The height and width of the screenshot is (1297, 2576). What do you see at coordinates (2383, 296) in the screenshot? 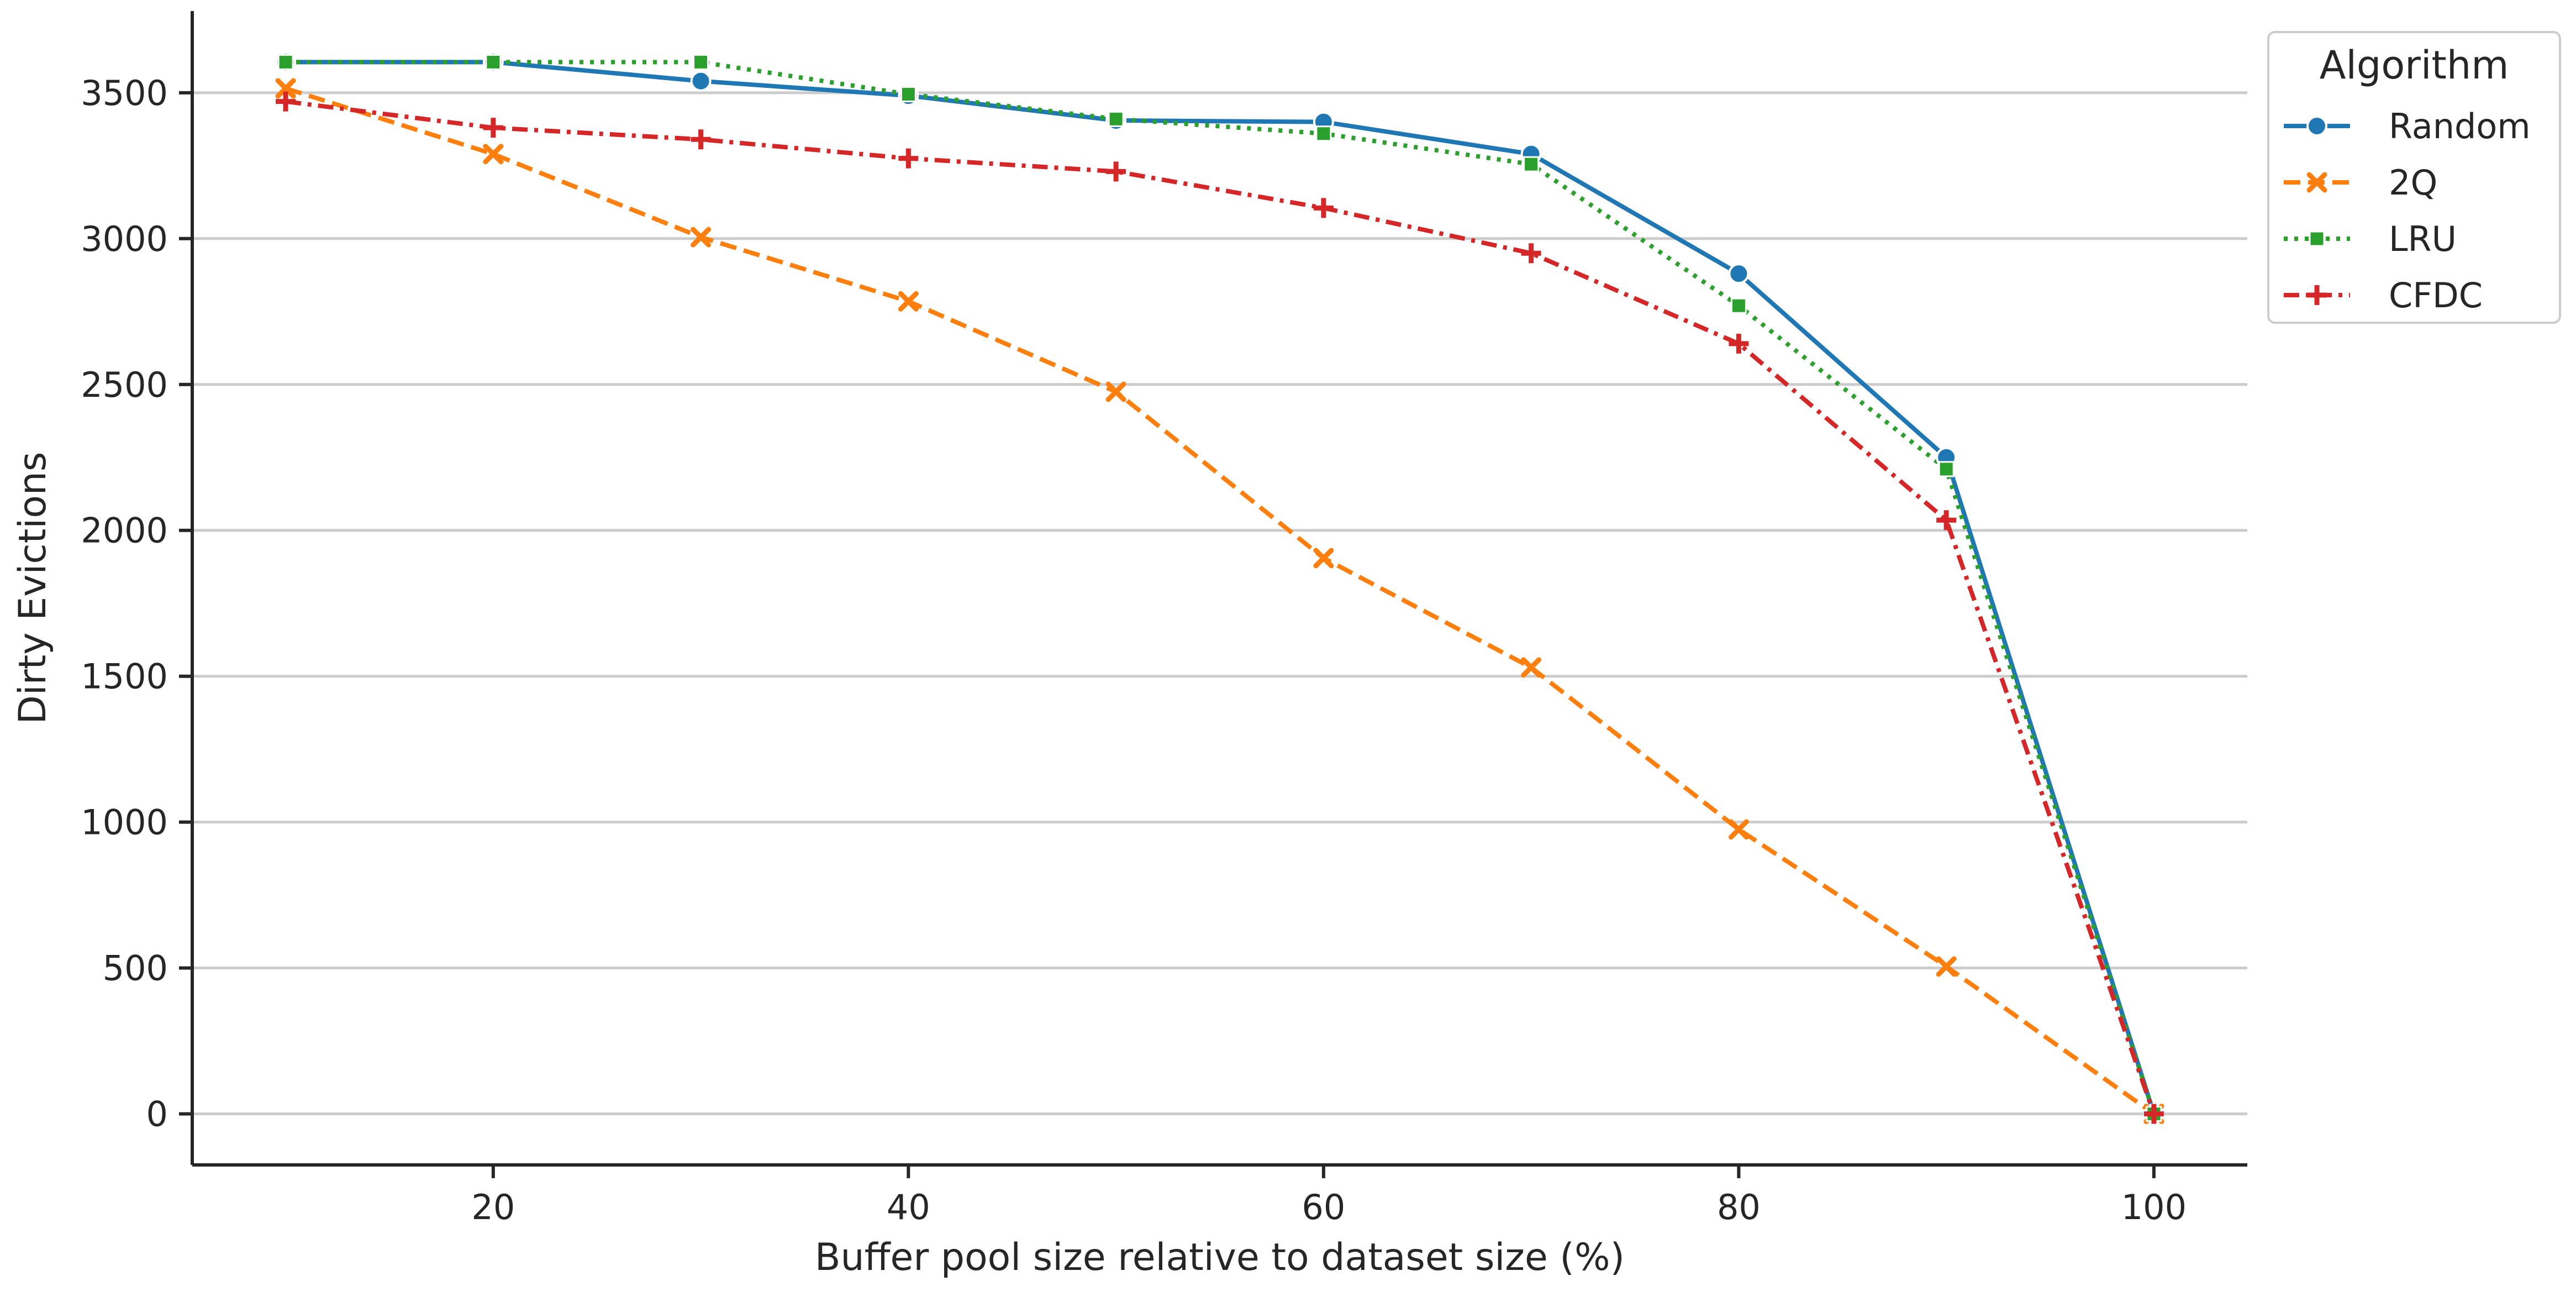
I see `legend-item-cfdc: CFDC` at bounding box center [2383, 296].